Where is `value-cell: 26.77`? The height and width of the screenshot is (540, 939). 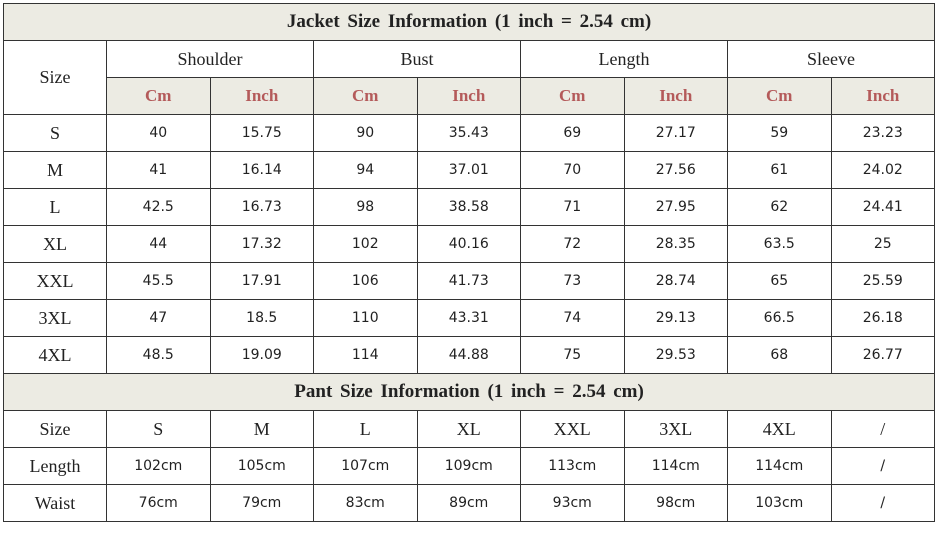
value-cell: 26.77 is located at coordinates (883, 355).